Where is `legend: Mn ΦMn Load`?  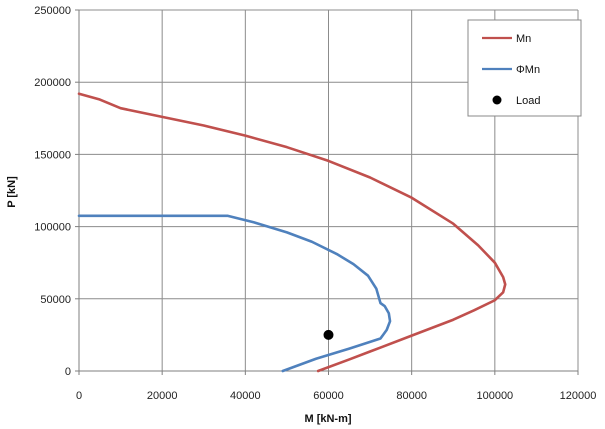 legend: Mn ΦMn Load is located at coordinates (524, 68).